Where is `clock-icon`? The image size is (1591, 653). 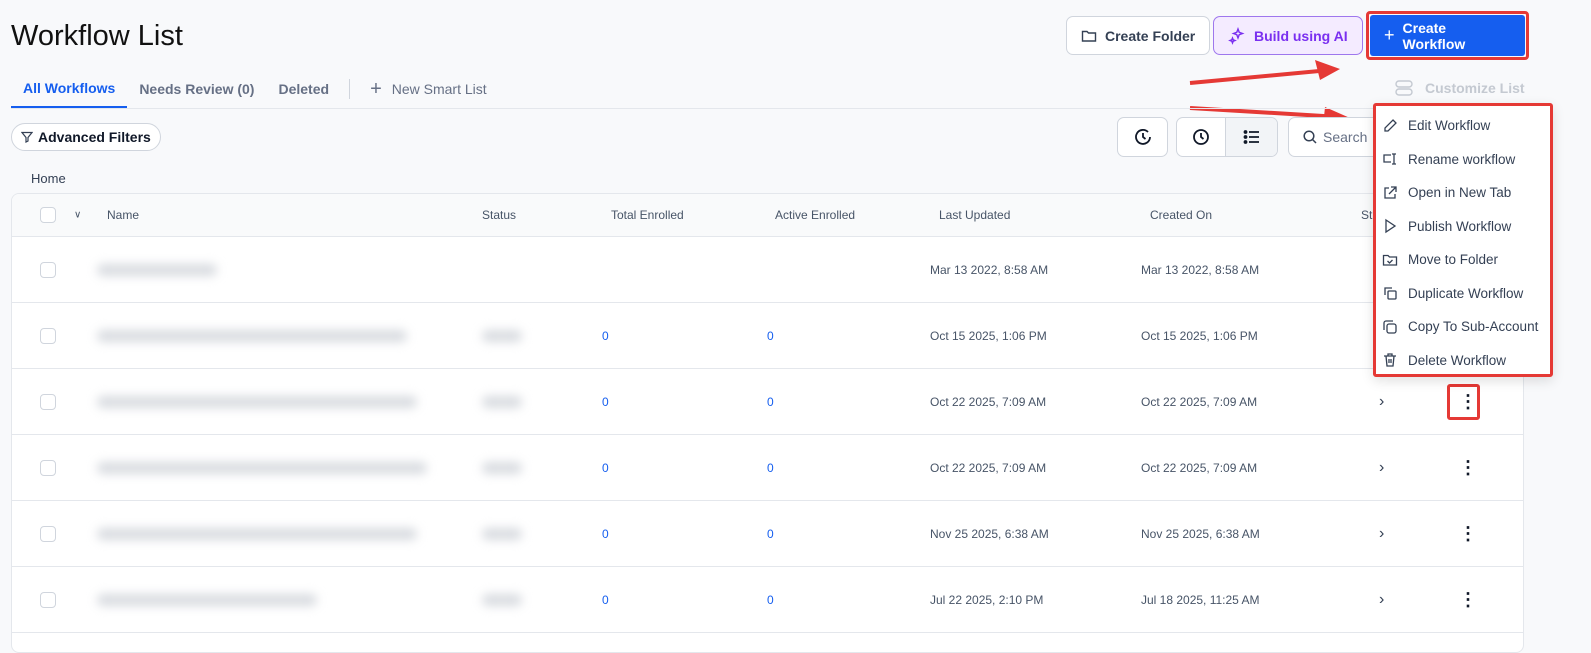 clock-icon is located at coordinates (1201, 137).